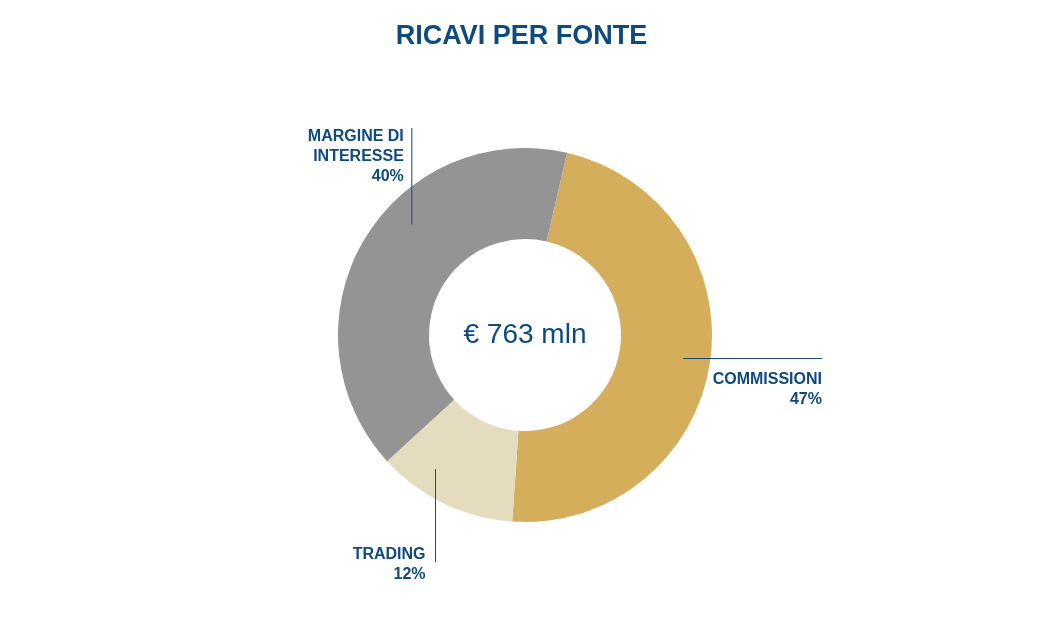 The width and height of the screenshot is (1043, 620). What do you see at coordinates (409, 573) in the screenshot?
I see `data-label: 12%` at bounding box center [409, 573].